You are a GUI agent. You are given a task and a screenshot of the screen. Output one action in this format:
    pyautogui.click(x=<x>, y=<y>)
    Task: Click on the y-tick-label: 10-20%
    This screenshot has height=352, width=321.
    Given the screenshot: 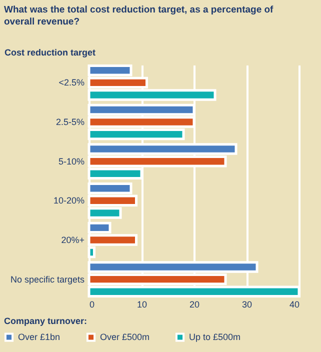 What is the action you would take?
    pyautogui.click(x=68, y=201)
    